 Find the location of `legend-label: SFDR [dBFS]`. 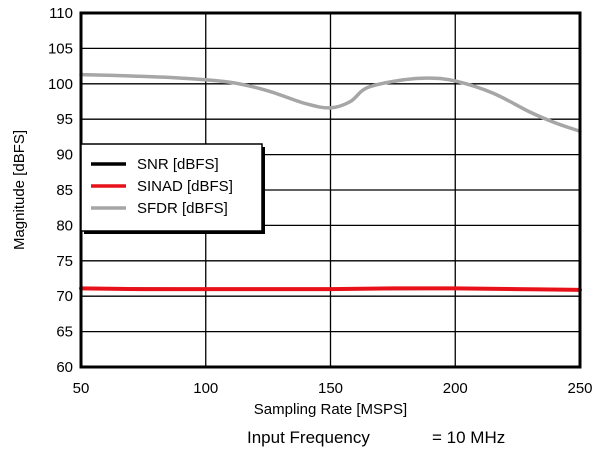

legend-label: SFDR [dBFS] is located at coordinates (182, 208).